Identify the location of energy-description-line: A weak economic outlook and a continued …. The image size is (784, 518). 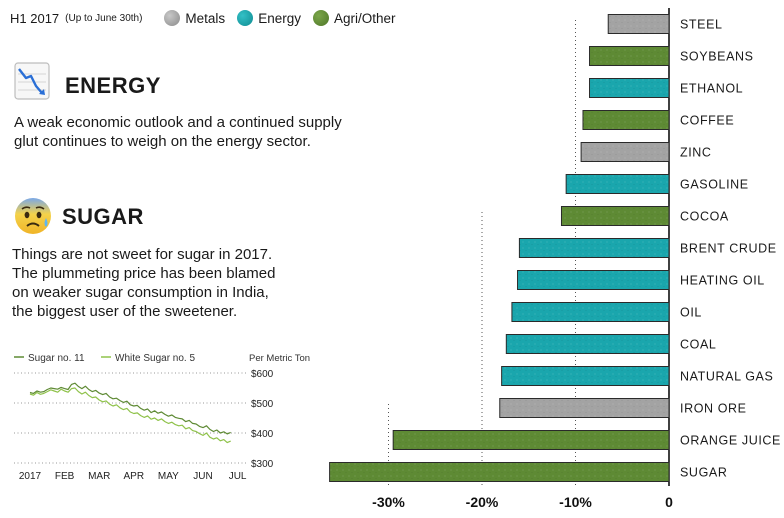
(178, 122).